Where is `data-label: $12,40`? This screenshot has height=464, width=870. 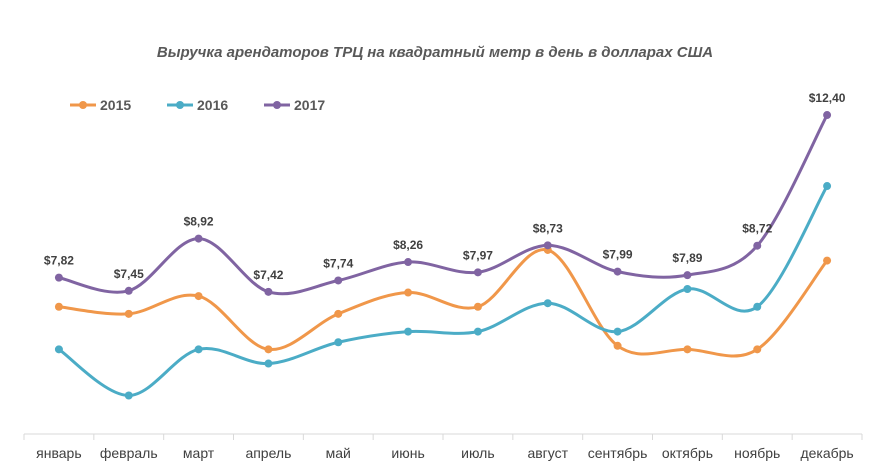 data-label: $12,40 is located at coordinates (827, 98).